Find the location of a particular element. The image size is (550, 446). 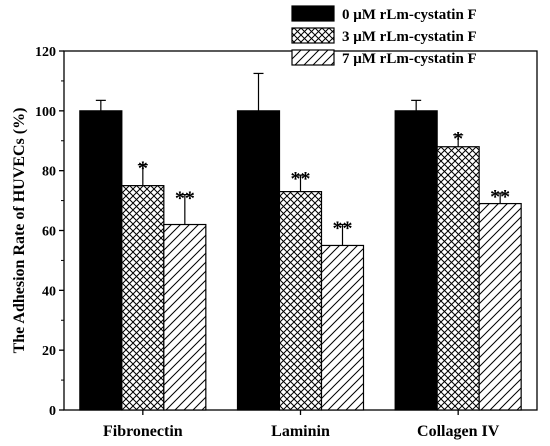

legend-label: 7 μM rLm-cystatin F is located at coordinates (409, 59).